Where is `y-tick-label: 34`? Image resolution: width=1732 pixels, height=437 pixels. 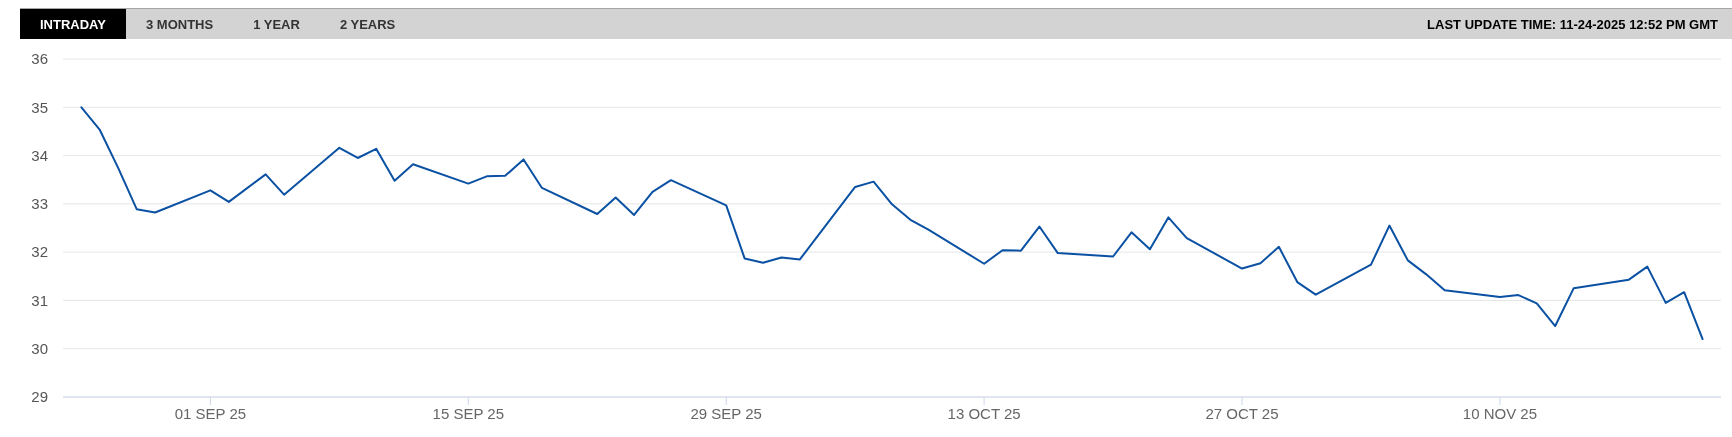 y-tick-label: 34 is located at coordinates (39, 155).